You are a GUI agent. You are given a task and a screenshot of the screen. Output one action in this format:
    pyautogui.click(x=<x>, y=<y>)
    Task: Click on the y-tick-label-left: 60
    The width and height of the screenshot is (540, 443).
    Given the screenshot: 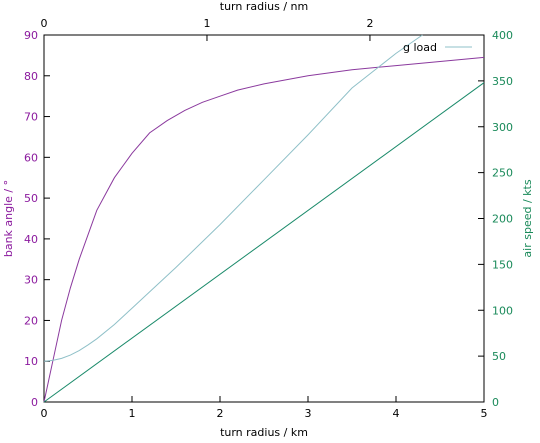 What is the action you would take?
    pyautogui.click(x=31, y=157)
    